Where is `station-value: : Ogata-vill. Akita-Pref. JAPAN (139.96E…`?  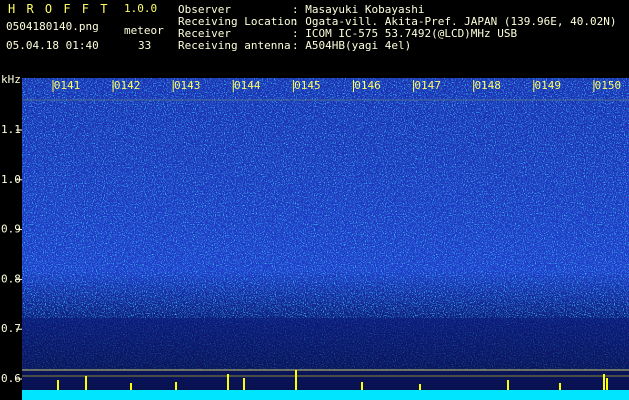 station-value: : Ogata-vill. Akita-Pref. JAPAN (139.96E… is located at coordinates (454, 21).